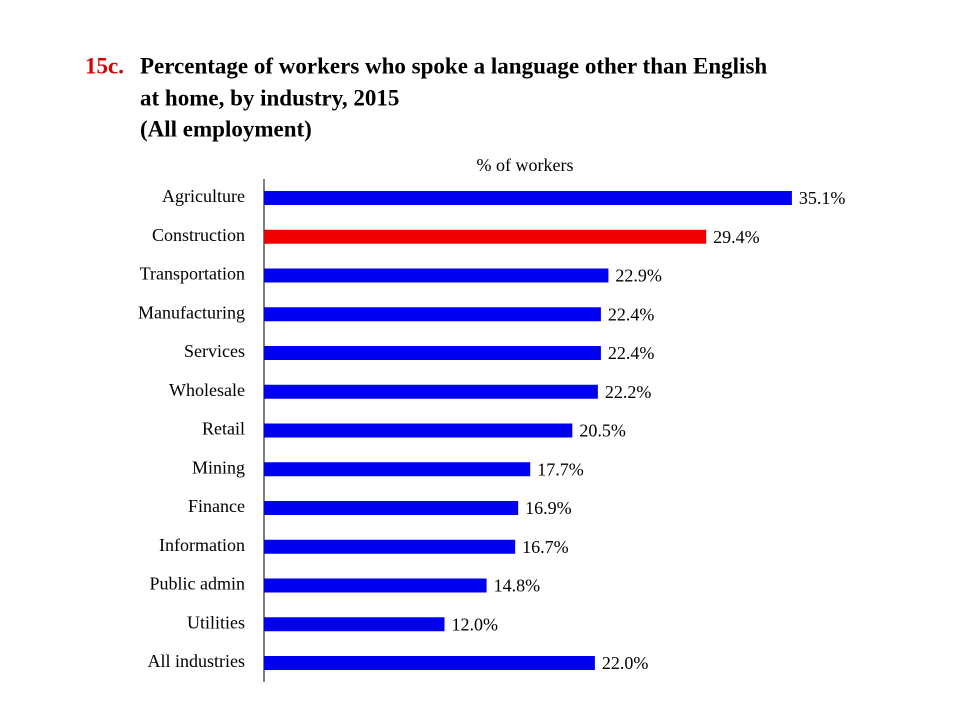 Image resolution: width=960 pixels, height=725 pixels. Describe the element at coordinates (198, 235) in the screenshot. I see `category-label: Construction` at that location.